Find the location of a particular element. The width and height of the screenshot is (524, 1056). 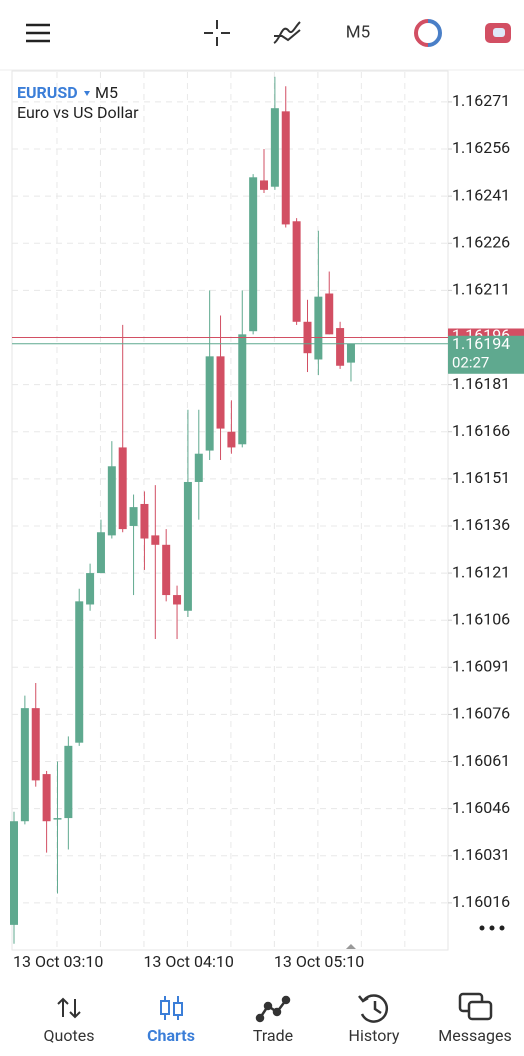

y-tick-label: 1.16151 is located at coordinates (481, 477).